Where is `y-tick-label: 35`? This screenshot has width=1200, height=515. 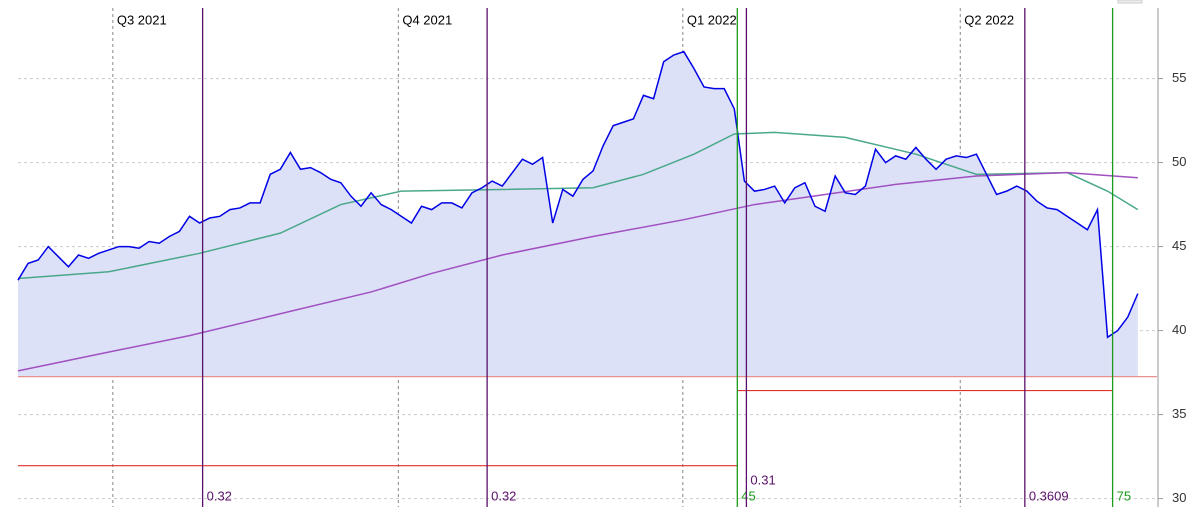 y-tick-label: 35 is located at coordinates (1179, 413).